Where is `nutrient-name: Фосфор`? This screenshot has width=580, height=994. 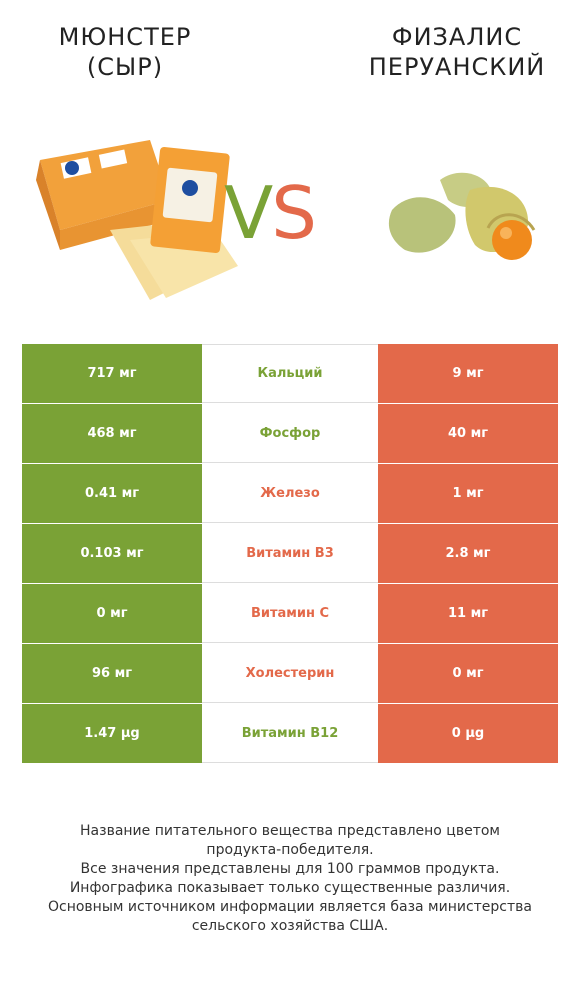 nutrient-name: Фосфор is located at coordinates (290, 433).